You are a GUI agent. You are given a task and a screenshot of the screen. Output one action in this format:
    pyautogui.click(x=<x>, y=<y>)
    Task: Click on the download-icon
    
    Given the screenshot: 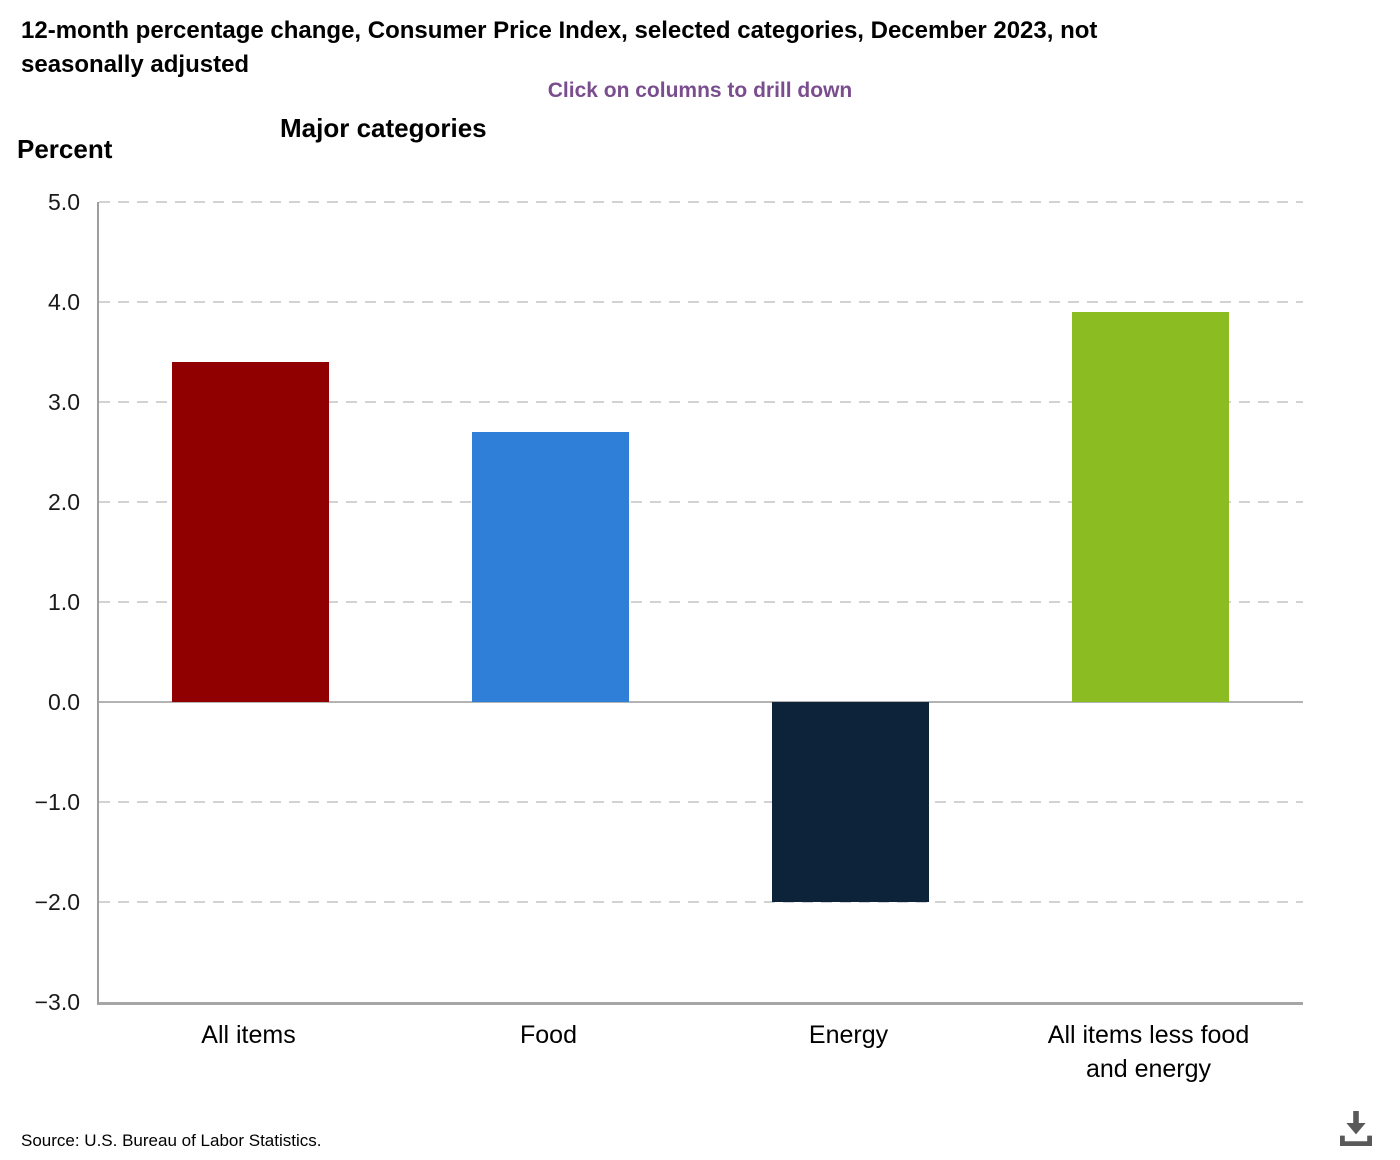 What is the action you would take?
    pyautogui.click(x=1356, y=1128)
    